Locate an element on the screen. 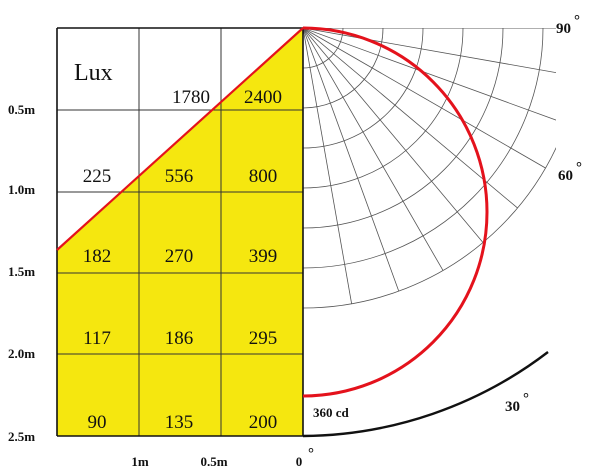  lux-value: 800 is located at coordinates (263, 176).